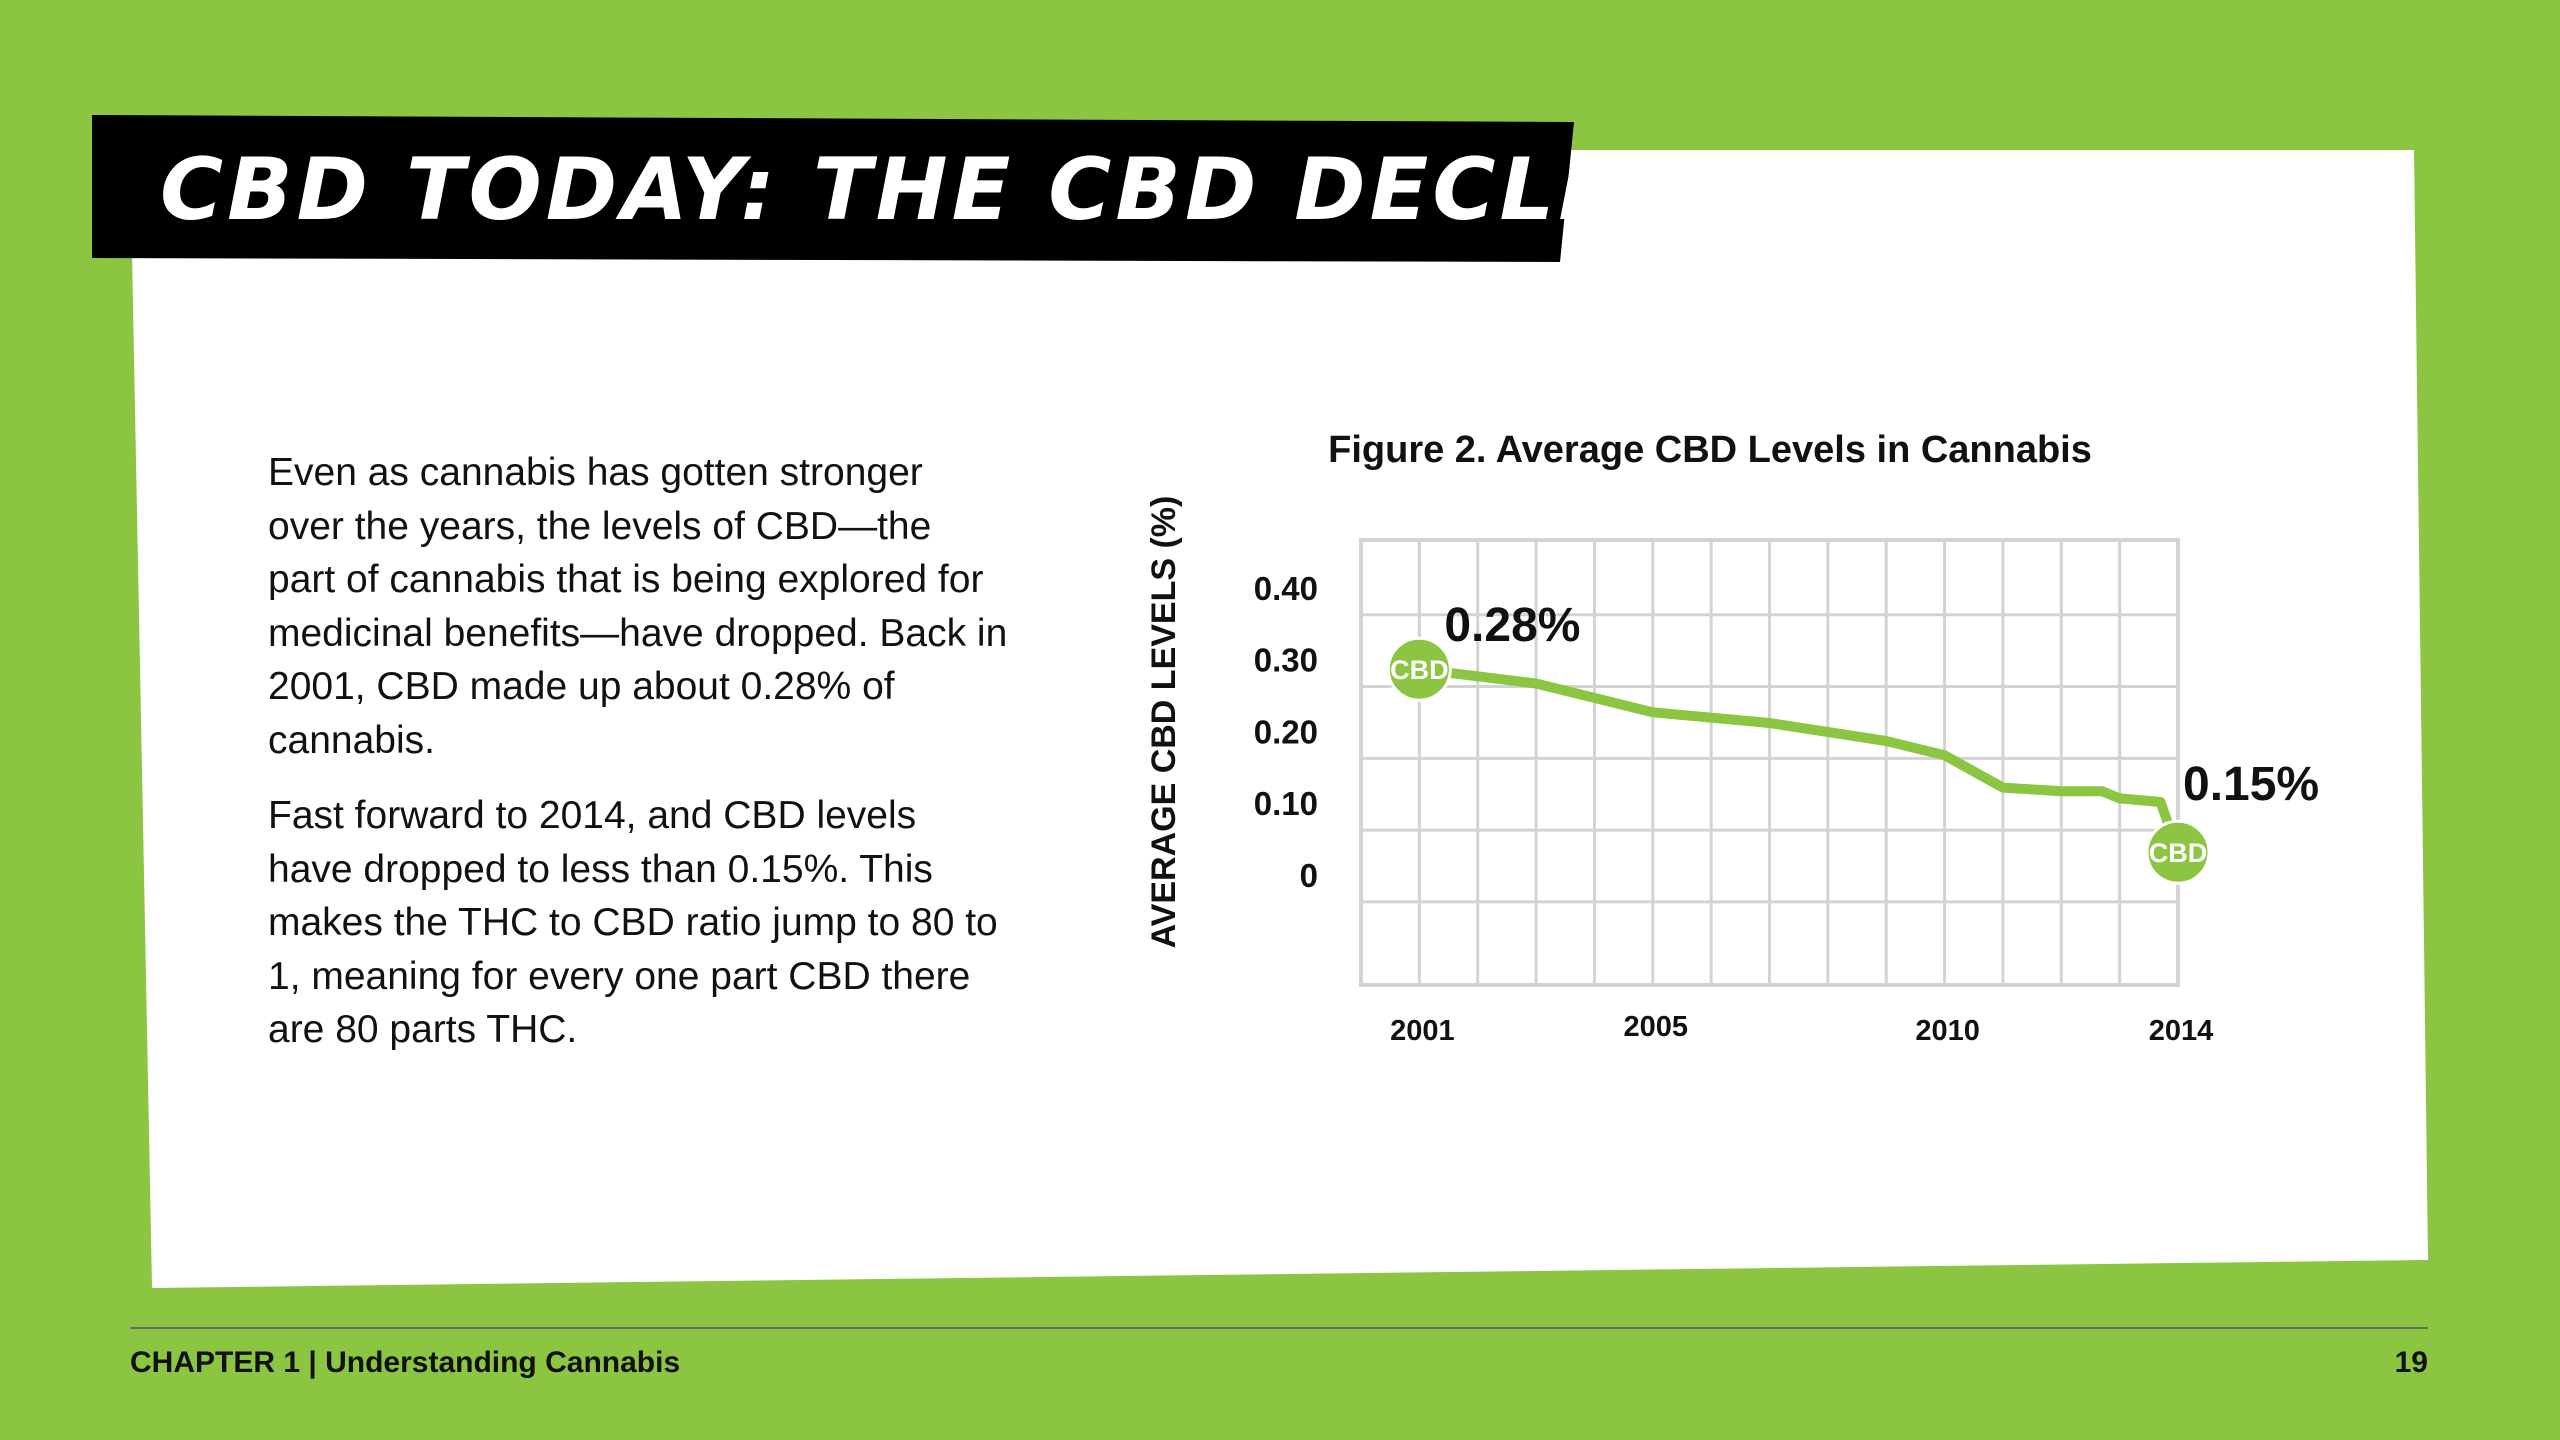 The width and height of the screenshot is (2560, 1440). I want to click on data-label: 0.15%, so click(2251, 784).